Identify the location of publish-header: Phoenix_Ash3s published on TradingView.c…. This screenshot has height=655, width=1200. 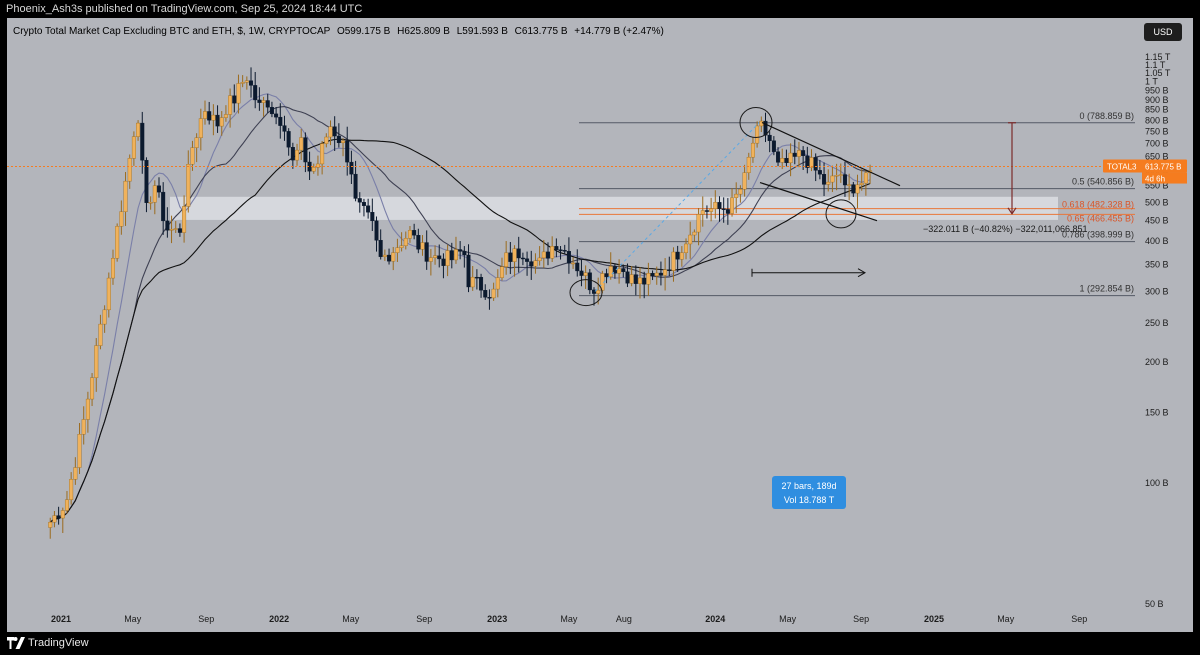
(600, 9).